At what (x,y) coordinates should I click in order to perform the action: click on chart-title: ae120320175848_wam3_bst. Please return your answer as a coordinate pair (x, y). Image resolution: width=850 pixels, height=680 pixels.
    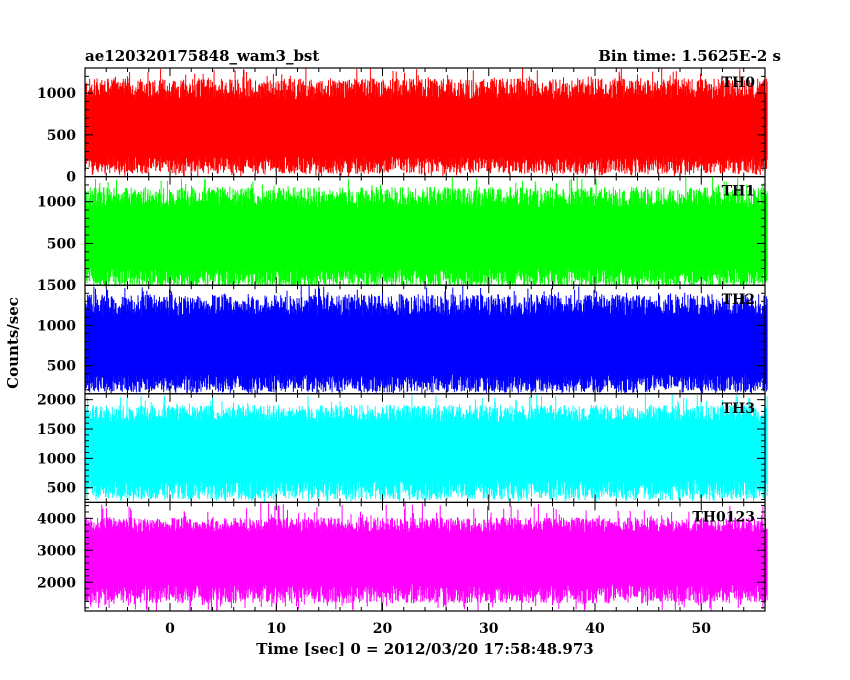
    Looking at the image, I should click on (202, 56).